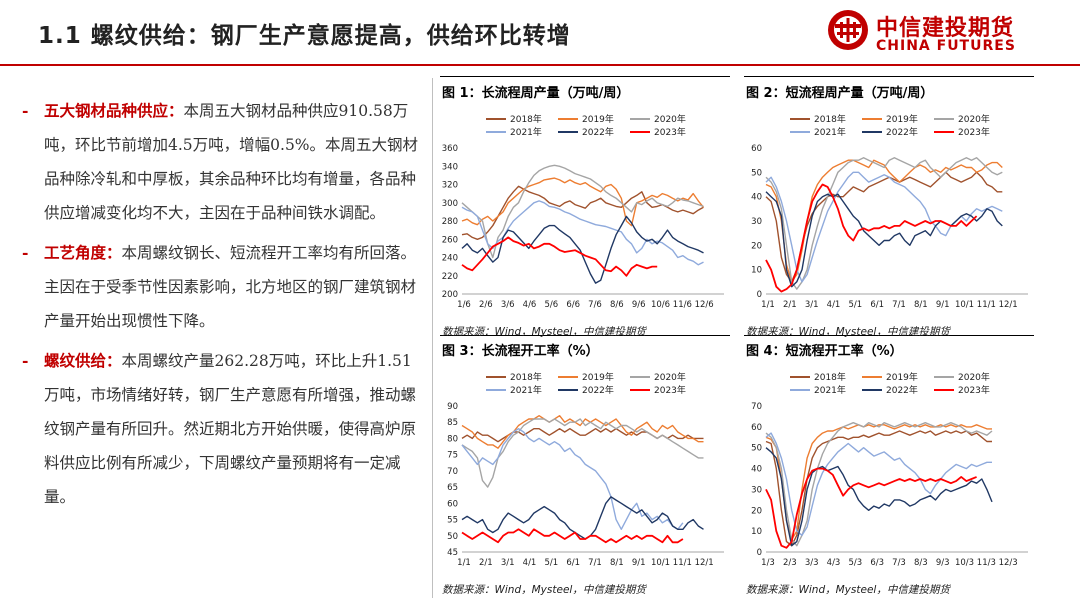  What do you see at coordinates (450, 277) in the screenshot?
I see `y-tick-label: 220` at bounding box center [450, 277].